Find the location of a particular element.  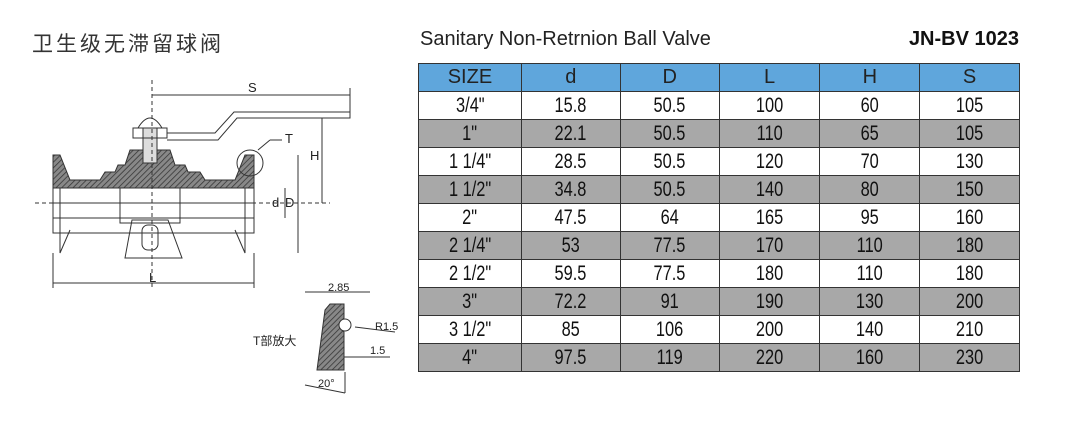

detail-depth: 1.5 is located at coordinates (377, 351).